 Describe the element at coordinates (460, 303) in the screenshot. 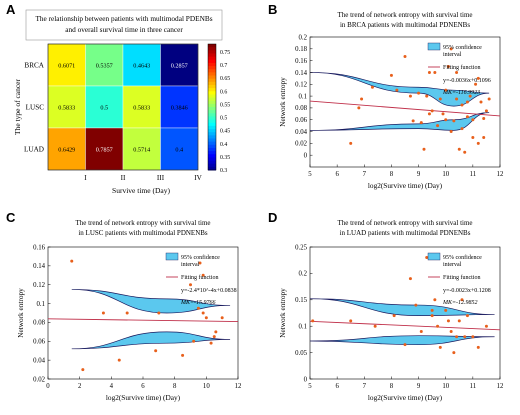

I see `legend-mk: MK=-12.9852` at that location.